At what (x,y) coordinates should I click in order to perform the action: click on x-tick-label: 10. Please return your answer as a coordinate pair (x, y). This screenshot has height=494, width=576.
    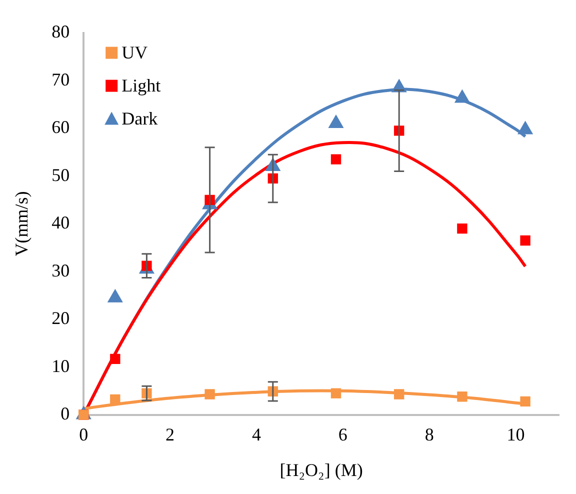
    Looking at the image, I should click on (515, 434).